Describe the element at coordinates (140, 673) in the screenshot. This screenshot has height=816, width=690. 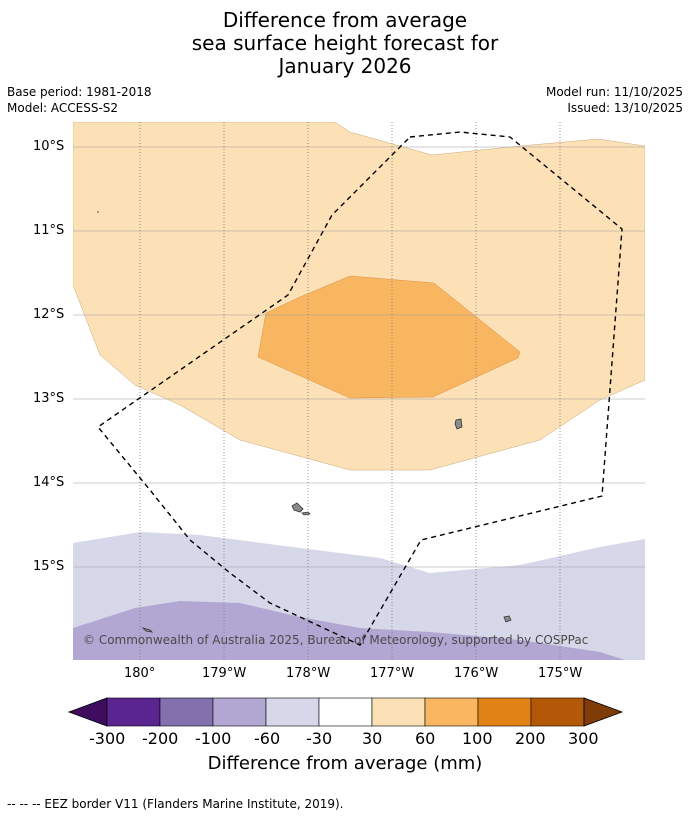
I see `lon-label-180: 180°` at that location.